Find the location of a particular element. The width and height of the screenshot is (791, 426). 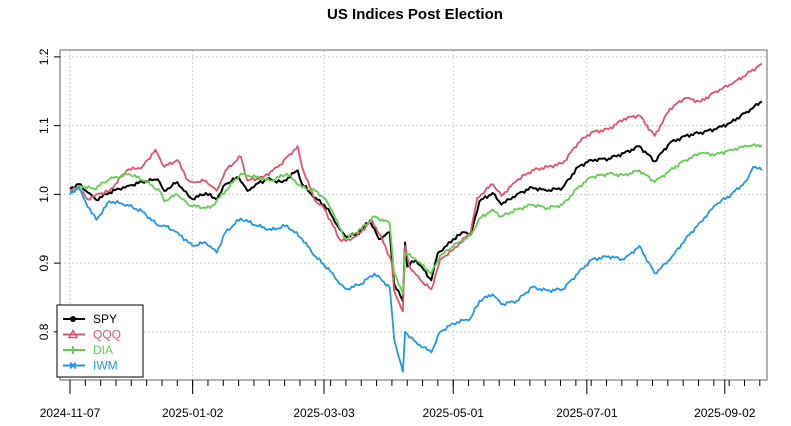

x-tick-label: 2025-09-02 is located at coordinates (725, 413).